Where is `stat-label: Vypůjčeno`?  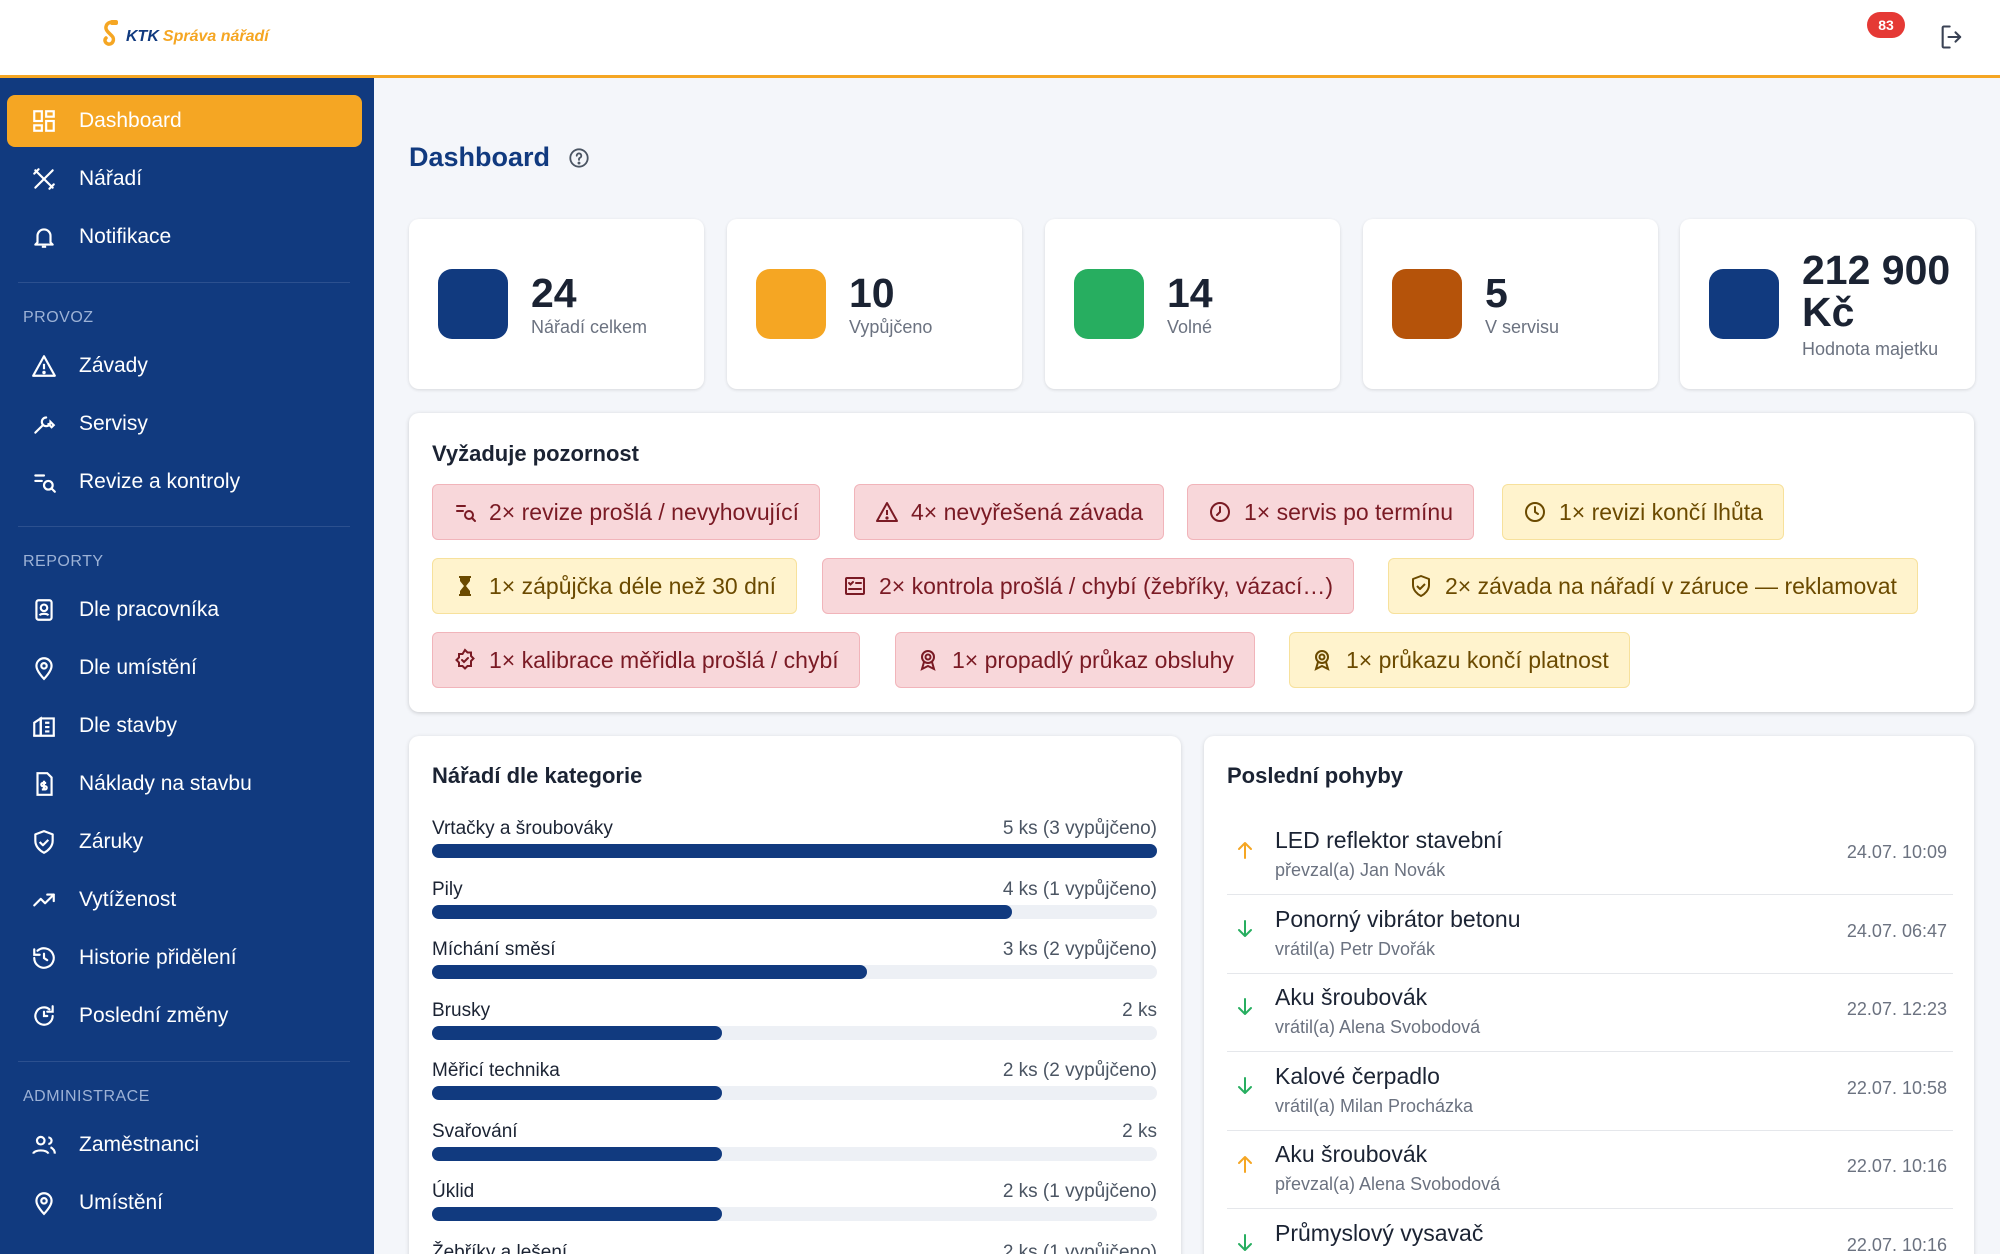
stat-label: Vypůjčeno is located at coordinates (891, 327).